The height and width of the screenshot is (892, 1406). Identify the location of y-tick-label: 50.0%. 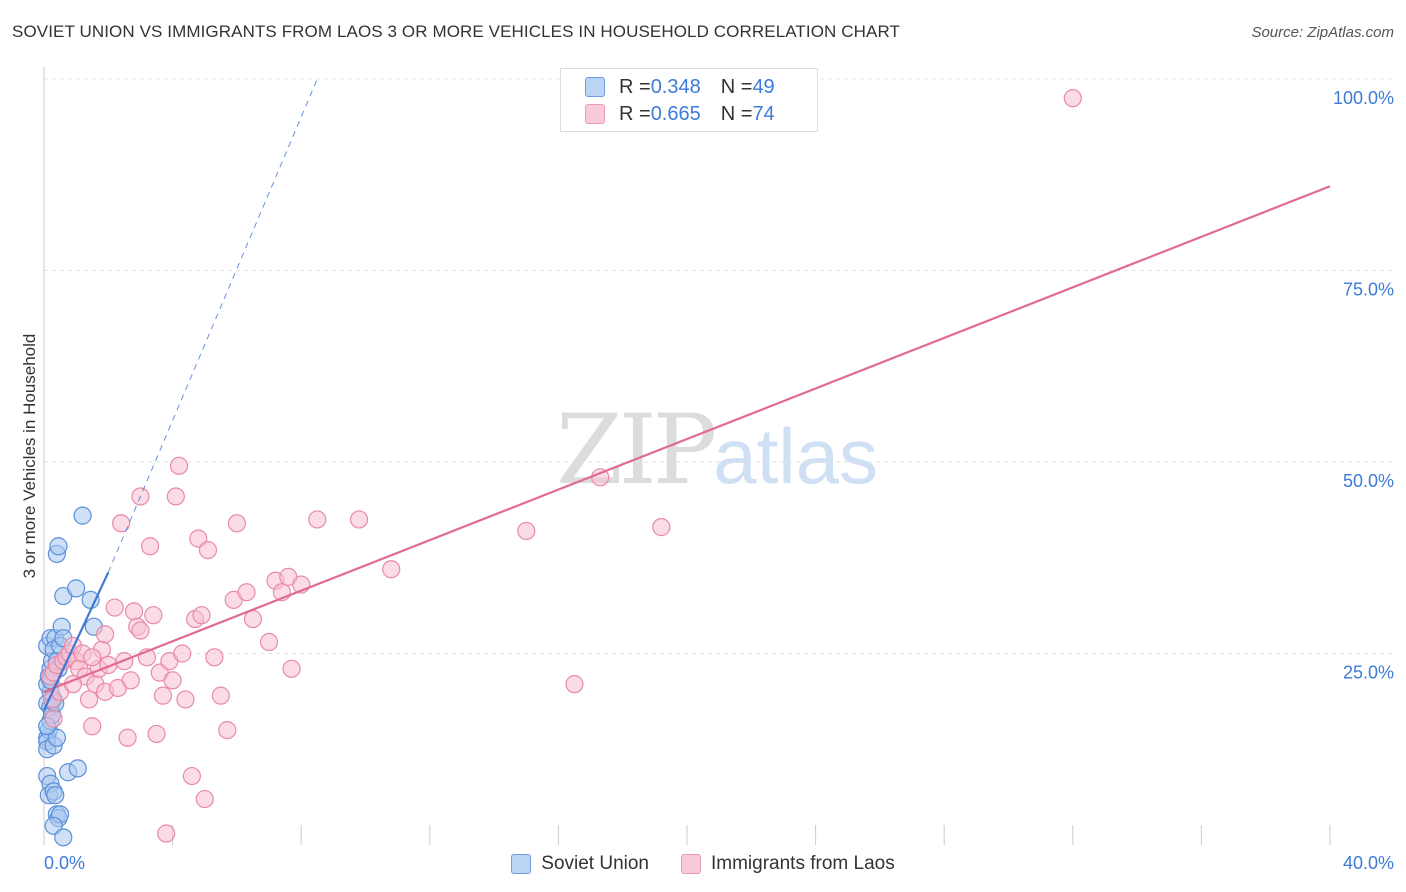
(1368, 481).